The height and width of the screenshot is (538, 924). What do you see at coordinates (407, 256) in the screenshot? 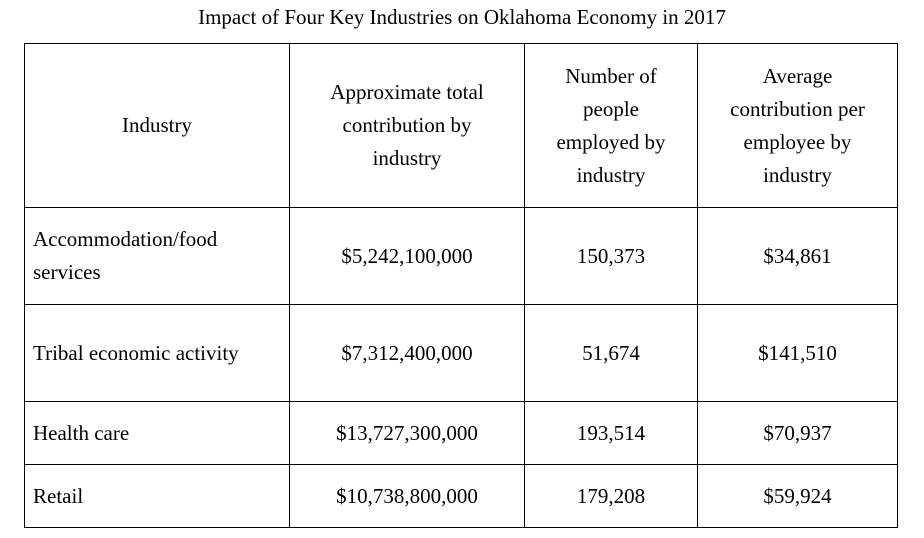
I see `total-contribution-cell: $5,242,100,000` at bounding box center [407, 256].